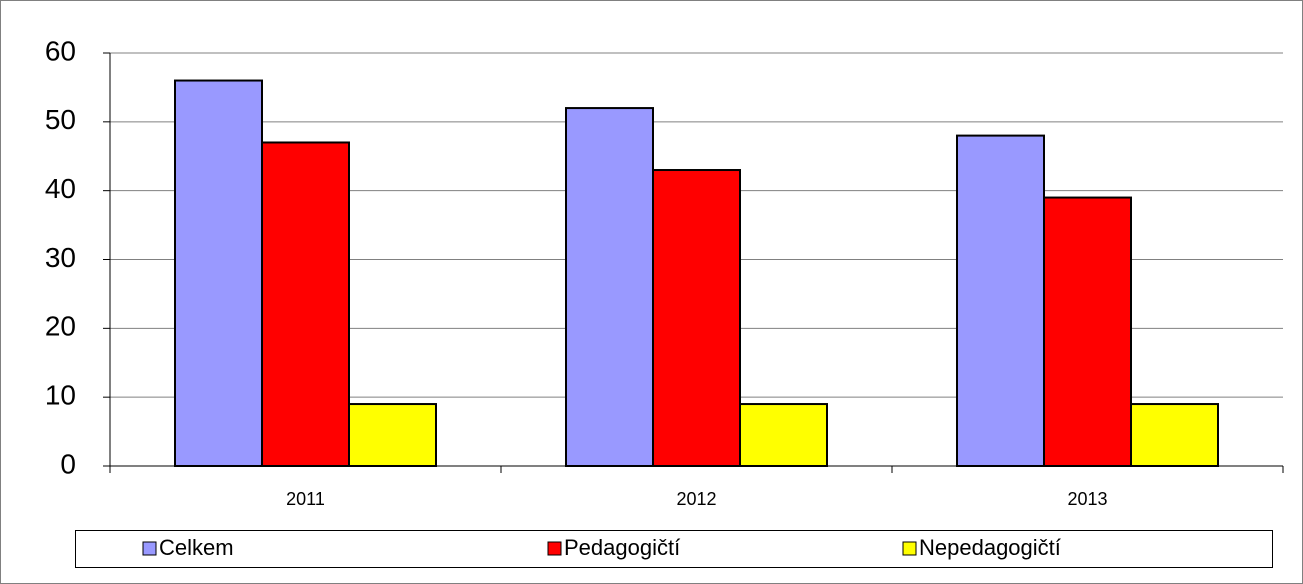  I want to click on x-tick-label: 2012, so click(696, 499).